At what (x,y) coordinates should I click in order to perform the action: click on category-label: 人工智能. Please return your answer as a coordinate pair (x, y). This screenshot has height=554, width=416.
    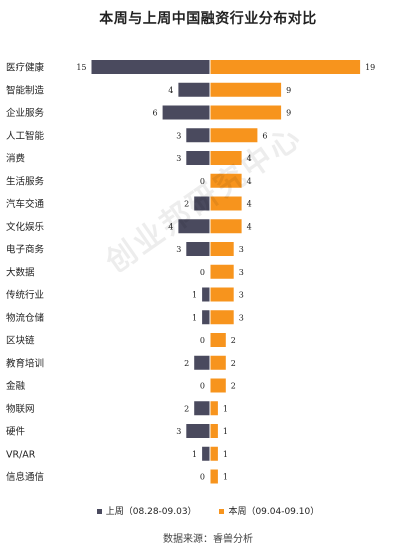
    Looking at the image, I should click on (25, 136).